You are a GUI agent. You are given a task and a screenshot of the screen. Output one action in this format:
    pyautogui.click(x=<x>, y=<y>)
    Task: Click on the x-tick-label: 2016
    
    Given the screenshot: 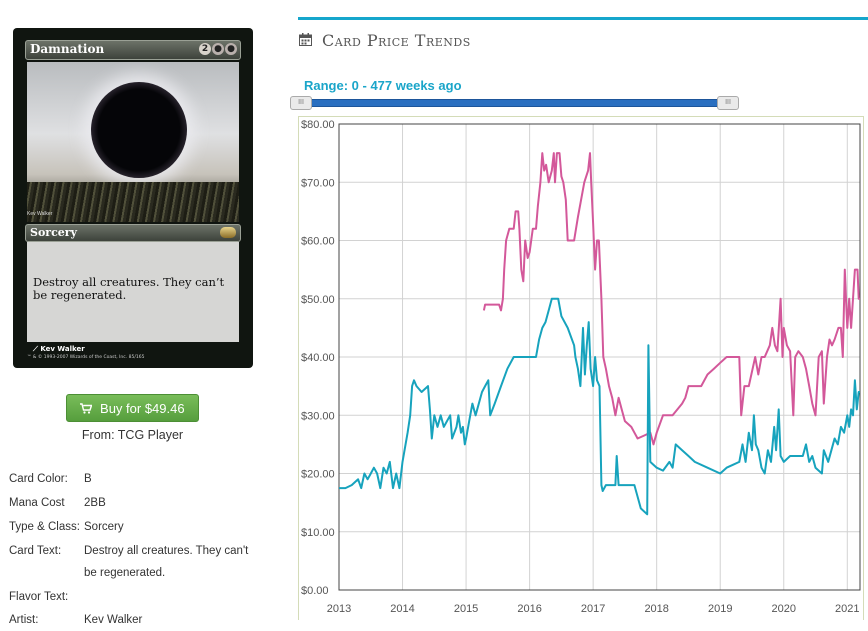 What is the action you would take?
    pyautogui.click(x=529, y=609)
    